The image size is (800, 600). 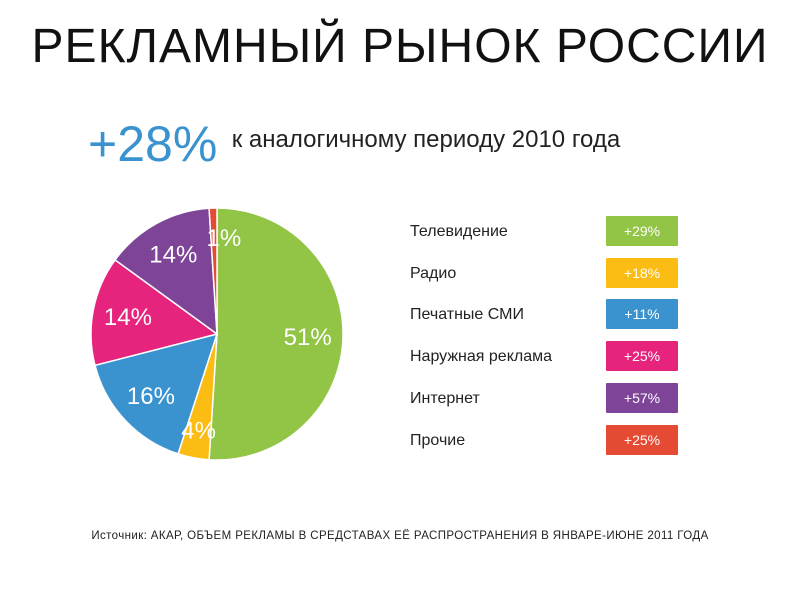 What do you see at coordinates (642, 314) in the screenshot?
I see `legend-change-badge: +11%` at bounding box center [642, 314].